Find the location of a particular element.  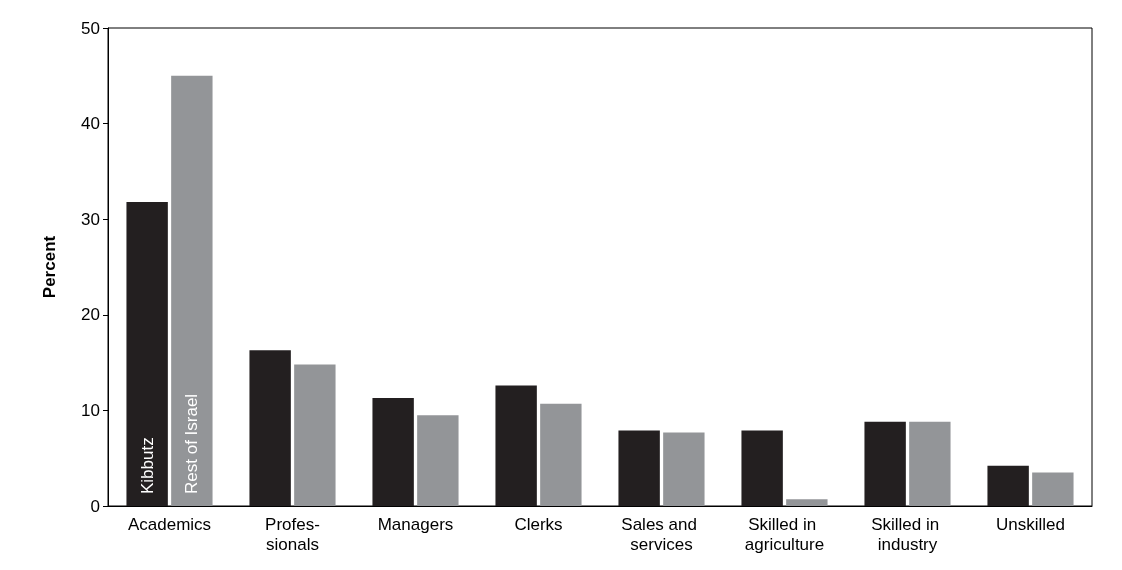

y-tick-label: 40 is located at coordinates (90, 124).